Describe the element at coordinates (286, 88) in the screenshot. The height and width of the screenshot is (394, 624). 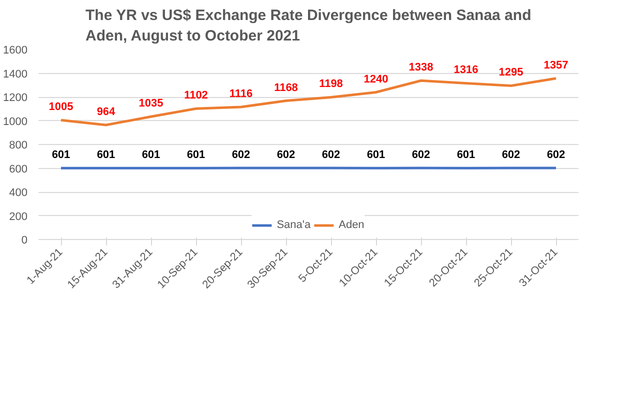
I see `data-label: 1168` at that location.